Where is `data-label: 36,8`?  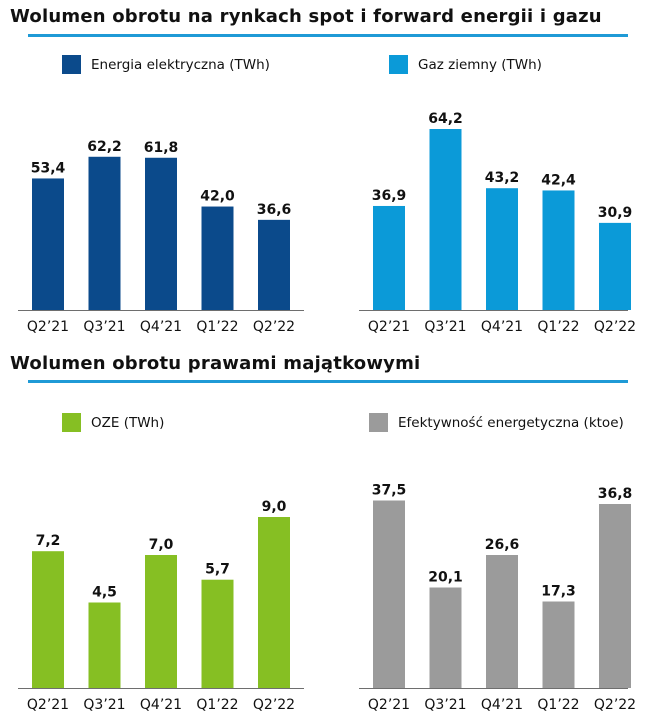 data-label: 36,8 is located at coordinates (615, 494).